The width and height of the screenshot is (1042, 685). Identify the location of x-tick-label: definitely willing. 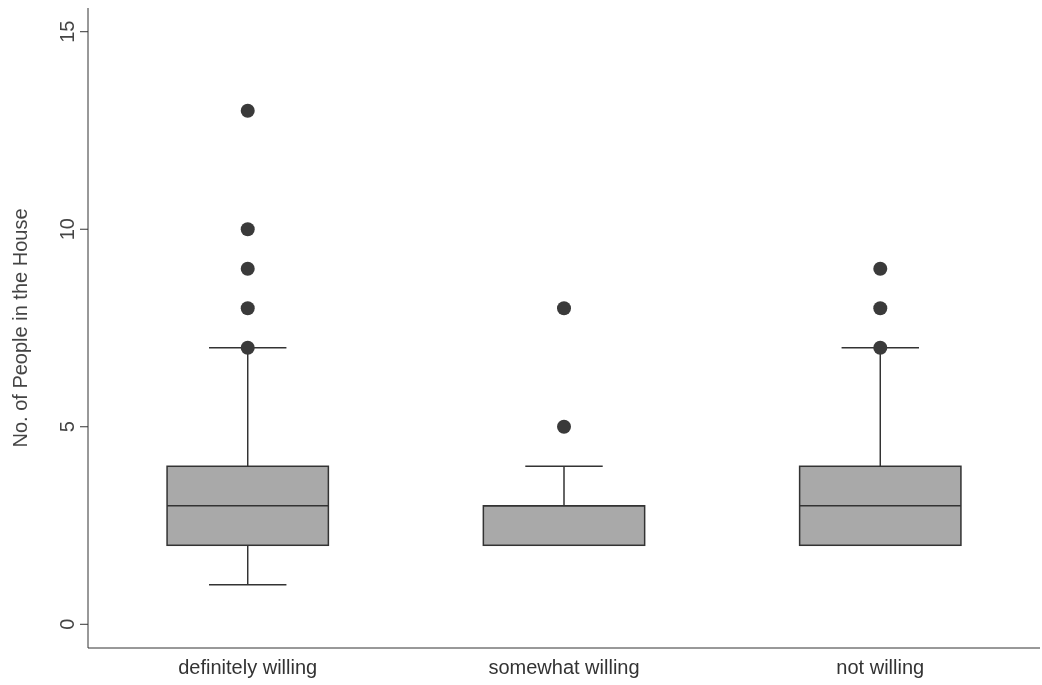
(248, 667).